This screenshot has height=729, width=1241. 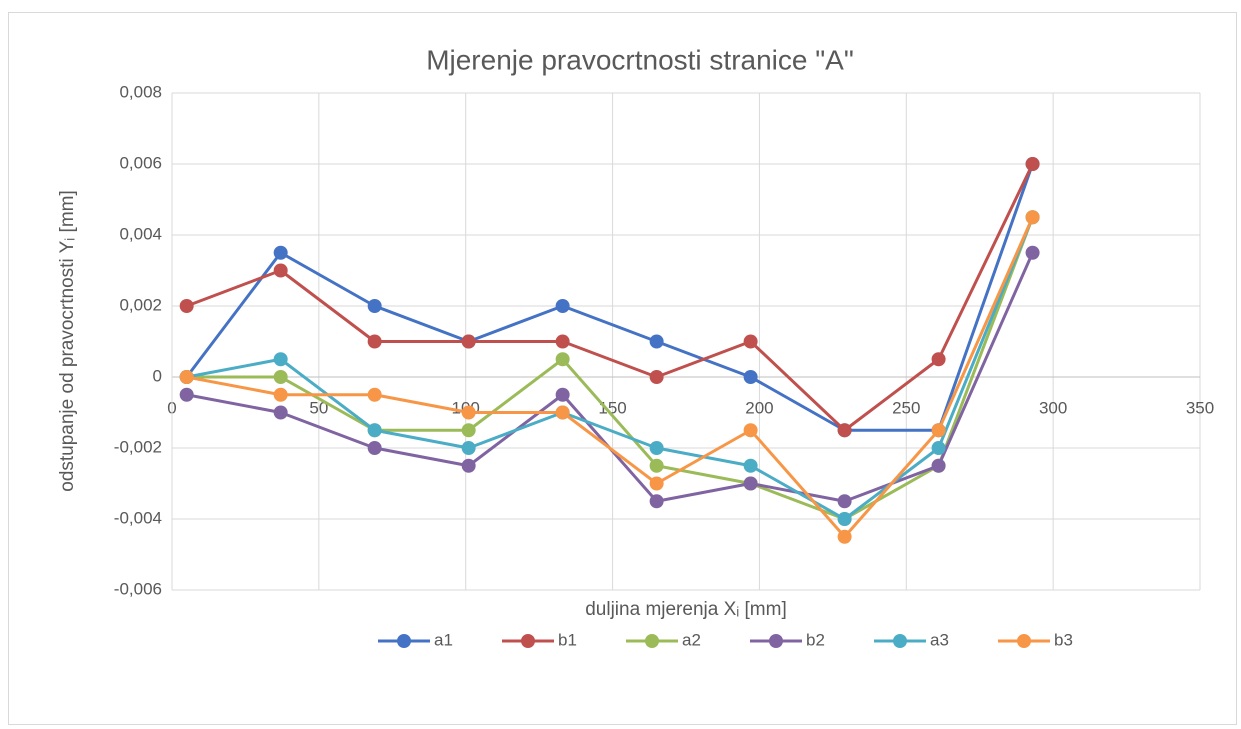 I want to click on x-tick-label: 150, so click(x=612, y=407).